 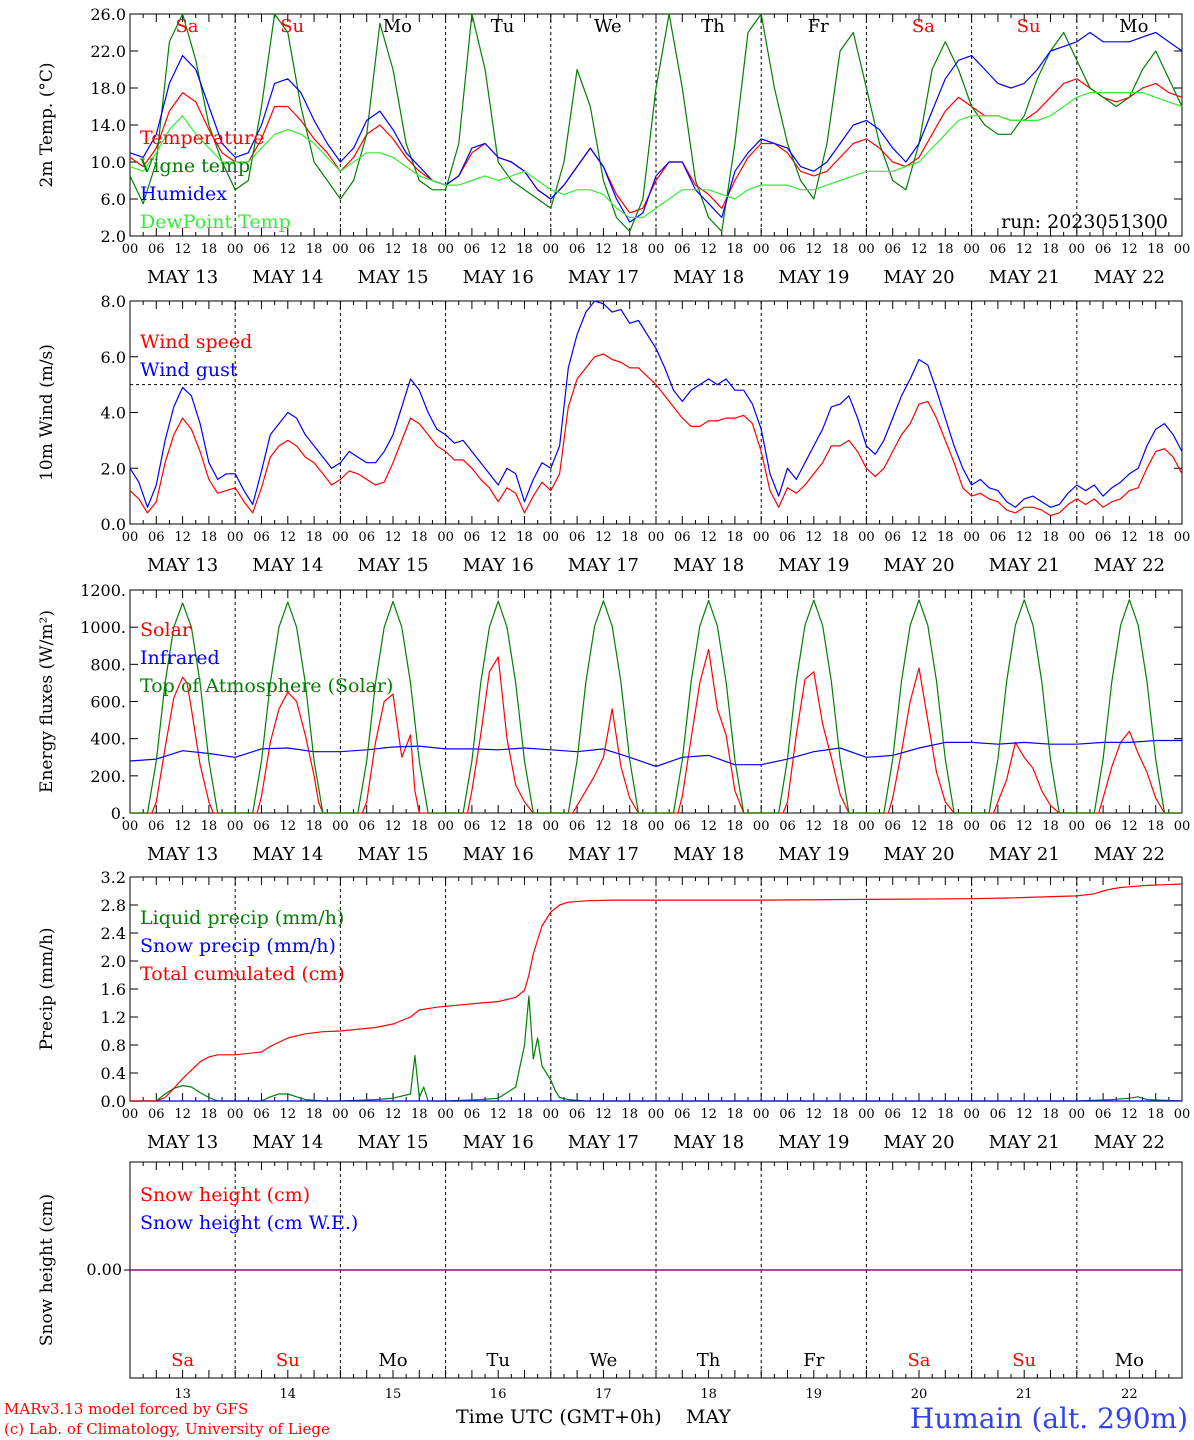 What do you see at coordinates (113, 468) in the screenshot?
I see `wind-y-tick-label: 2.0` at bounding box center [113, 468].